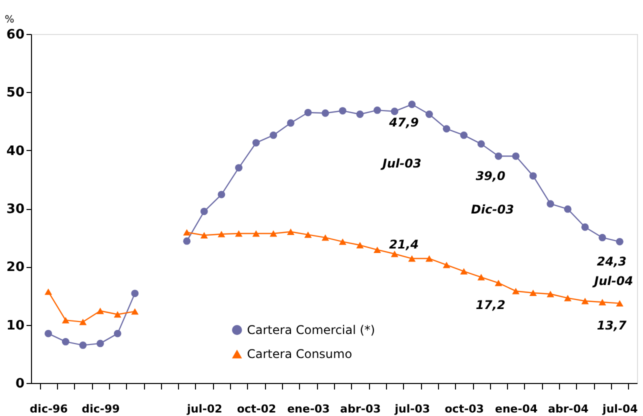  I want to click on x-tick-label: ene-03, so click(308, 409).